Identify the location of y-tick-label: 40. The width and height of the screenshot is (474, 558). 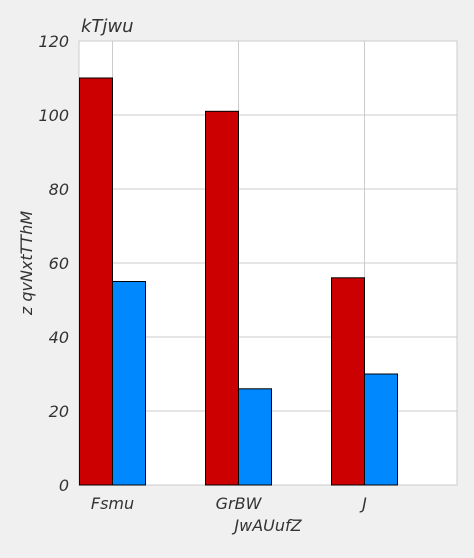
(59, 337).